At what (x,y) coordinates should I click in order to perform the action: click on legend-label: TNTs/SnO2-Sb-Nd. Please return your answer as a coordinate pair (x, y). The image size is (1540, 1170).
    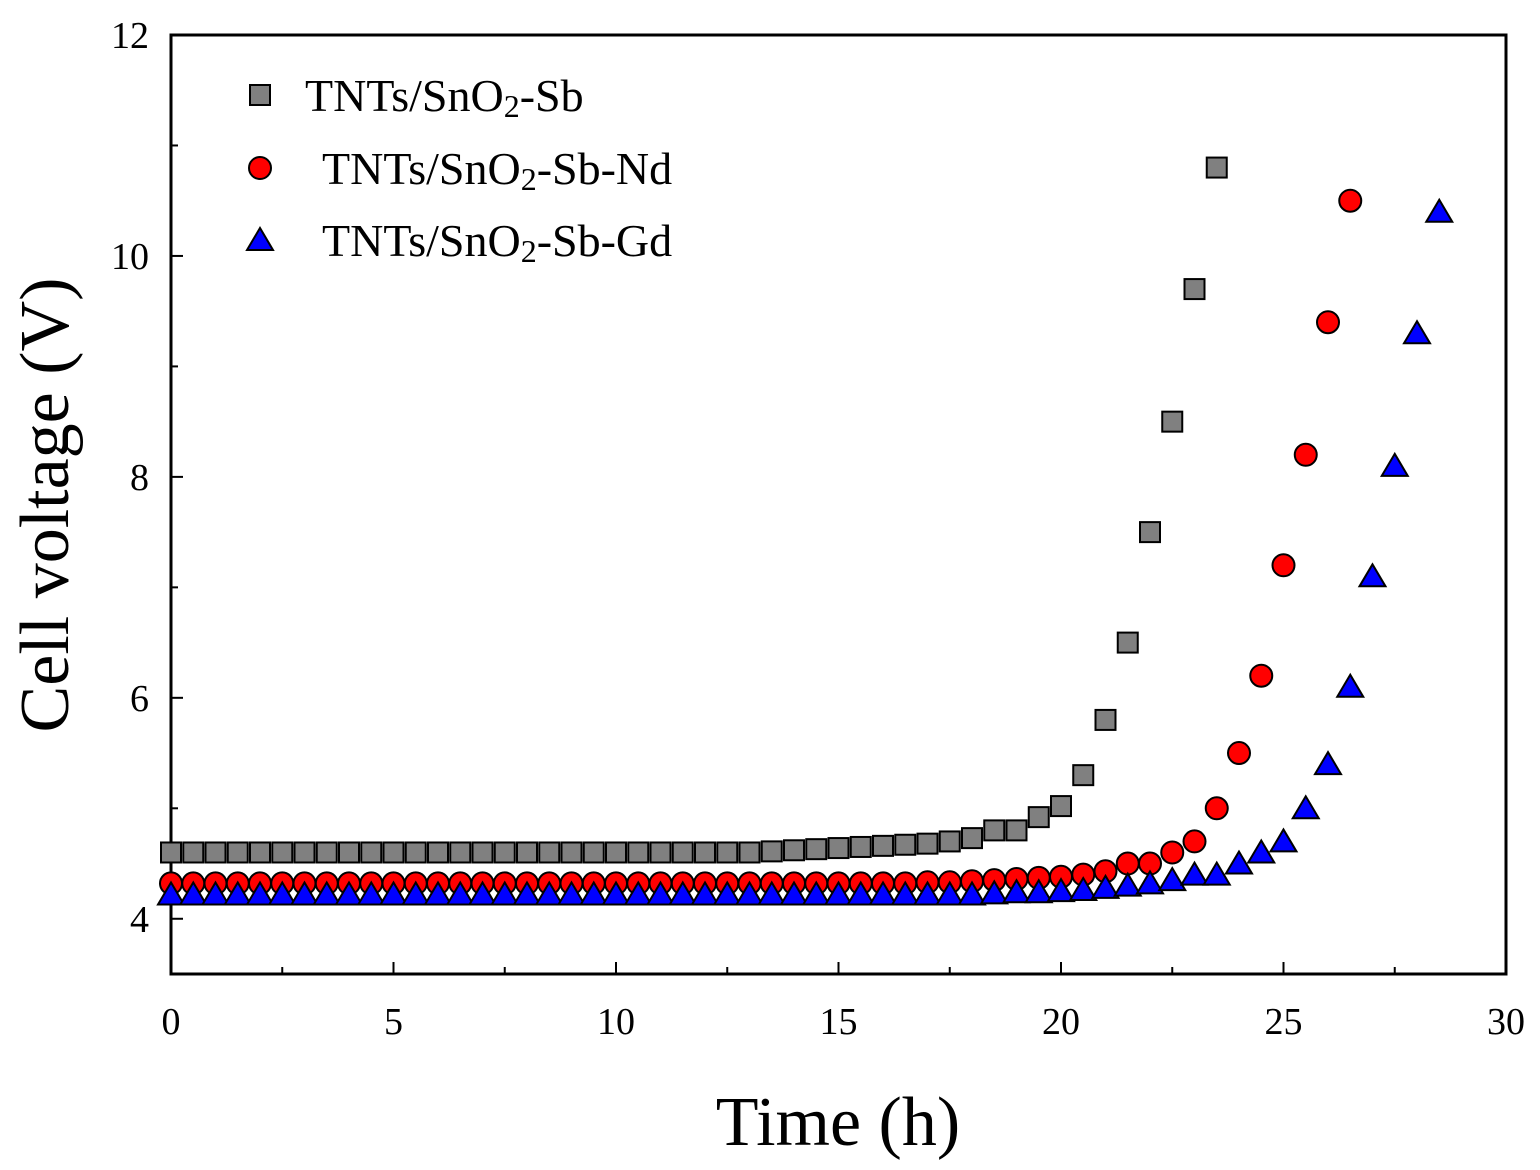
    Looking at the image, I should click on (497, 170).